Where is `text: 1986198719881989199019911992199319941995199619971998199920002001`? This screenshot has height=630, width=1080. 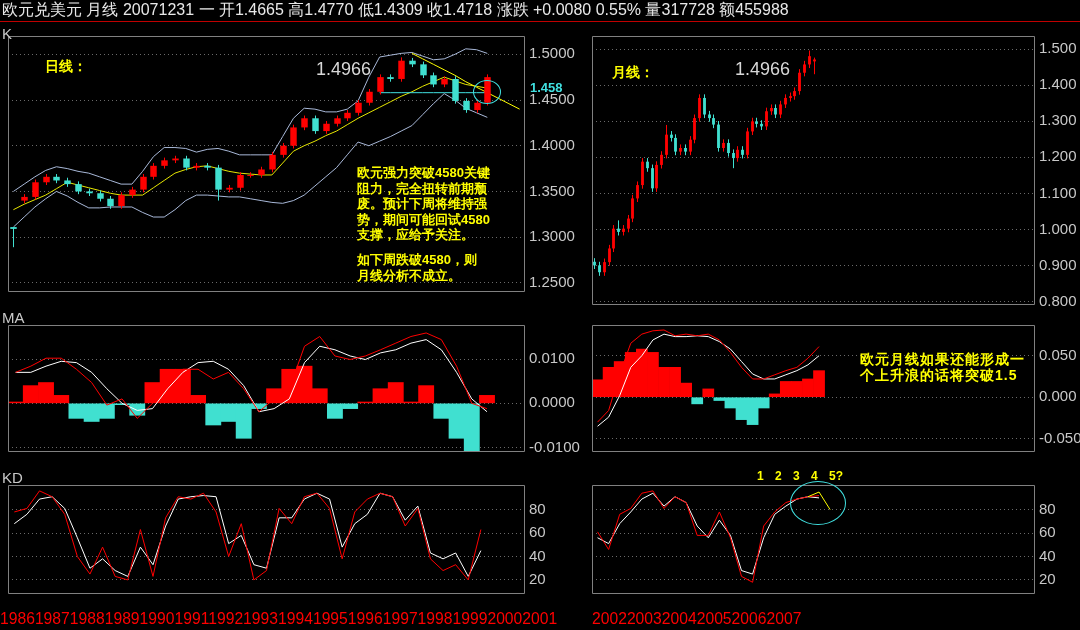 text: 1986198719881989199019911992199319941995199619971998199920002001 is located at coordinates (279, 619).